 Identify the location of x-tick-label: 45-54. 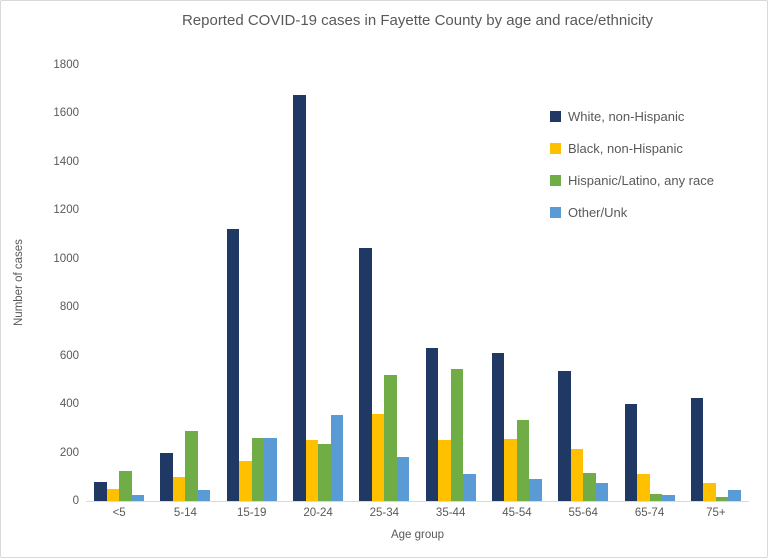
(517, 513).